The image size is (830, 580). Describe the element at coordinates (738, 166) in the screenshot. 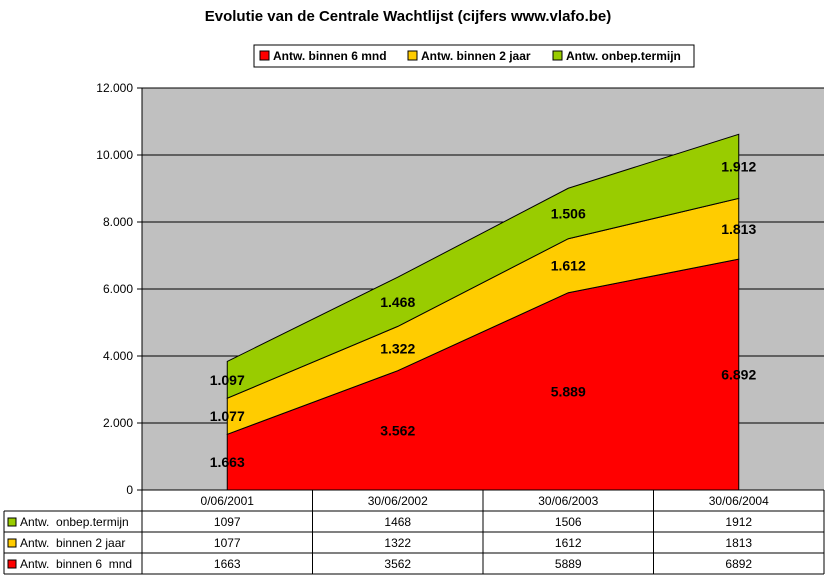

I see `data-label: 1.912` at that location.